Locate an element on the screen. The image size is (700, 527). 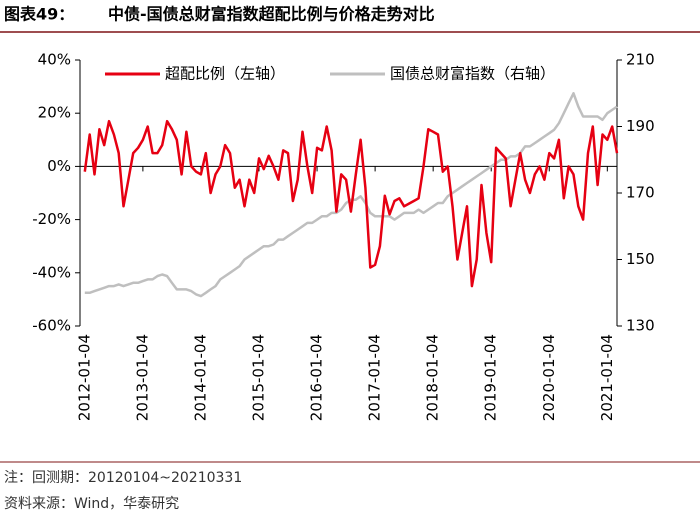
chart-title-label: 图表49： is located at coordinates (39, 14).